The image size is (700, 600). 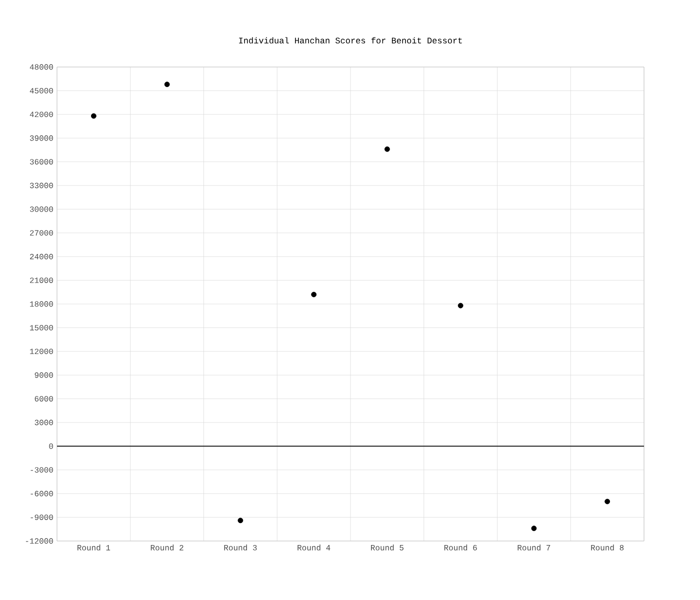 What do you see at coordinates (41, 470) in the screenshot?
I see `y-tick-label: -3000` at bounding box center [41, 470].